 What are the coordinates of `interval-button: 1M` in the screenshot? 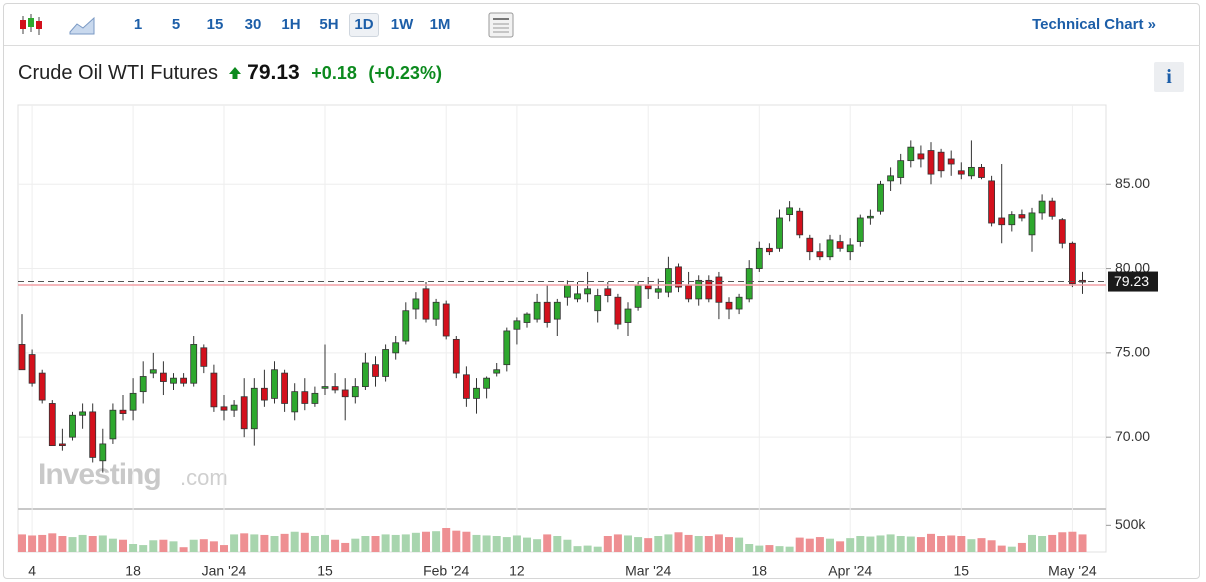 It's located at (440, 24).